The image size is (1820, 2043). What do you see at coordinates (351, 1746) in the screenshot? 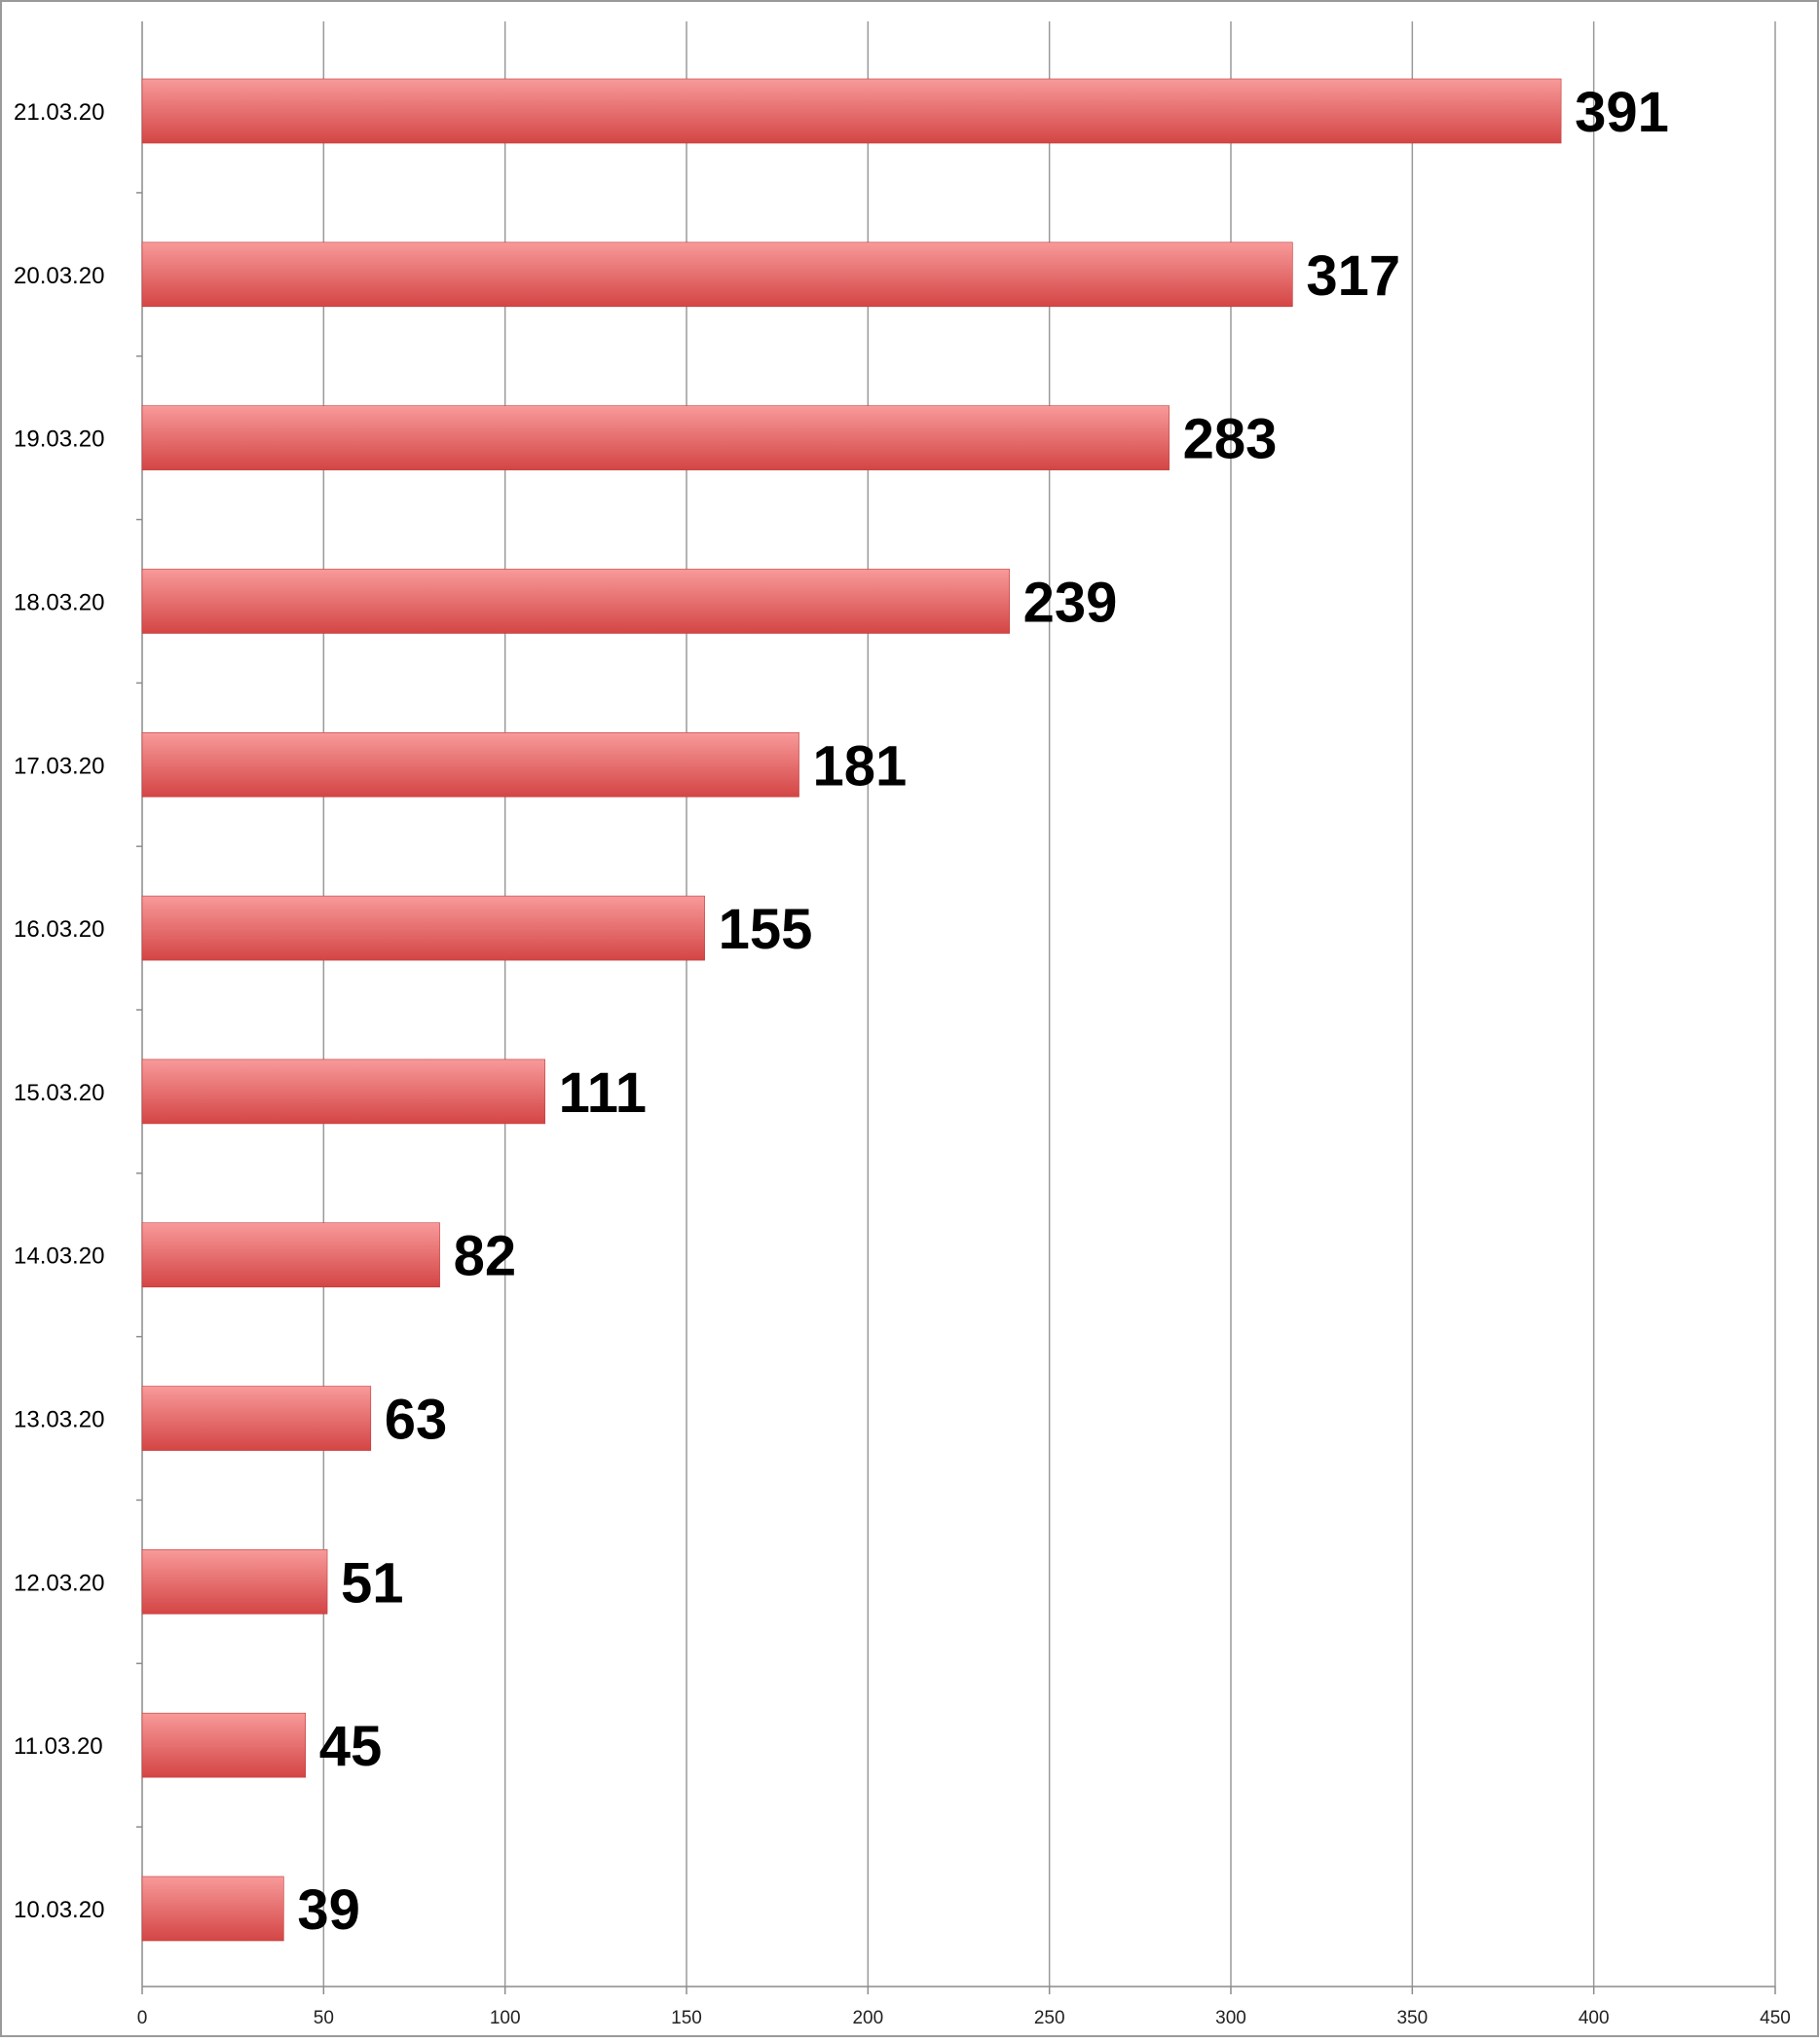
I see `data-label-11.03.20: 45` at bounding box center [351, 1746].